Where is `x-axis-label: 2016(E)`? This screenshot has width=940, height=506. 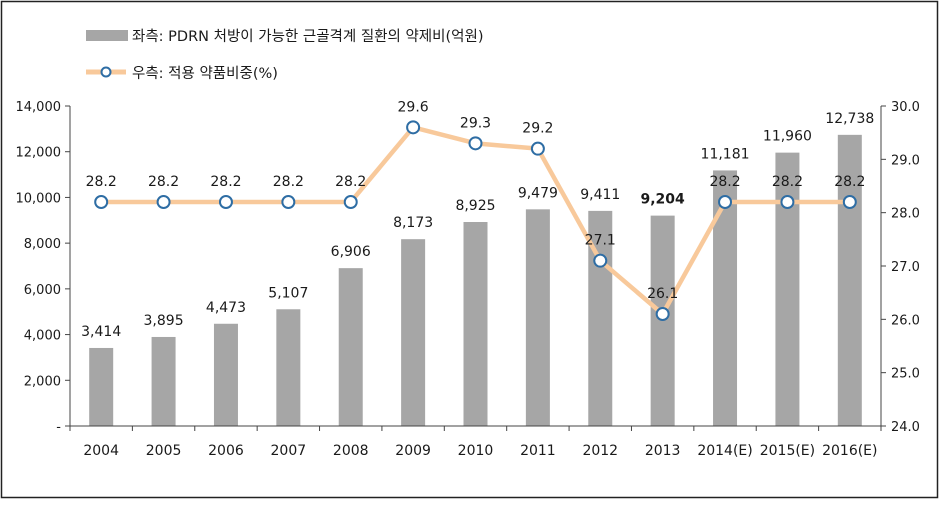
x-axis-label: 2016(E) is located at coordinates (849, 451).